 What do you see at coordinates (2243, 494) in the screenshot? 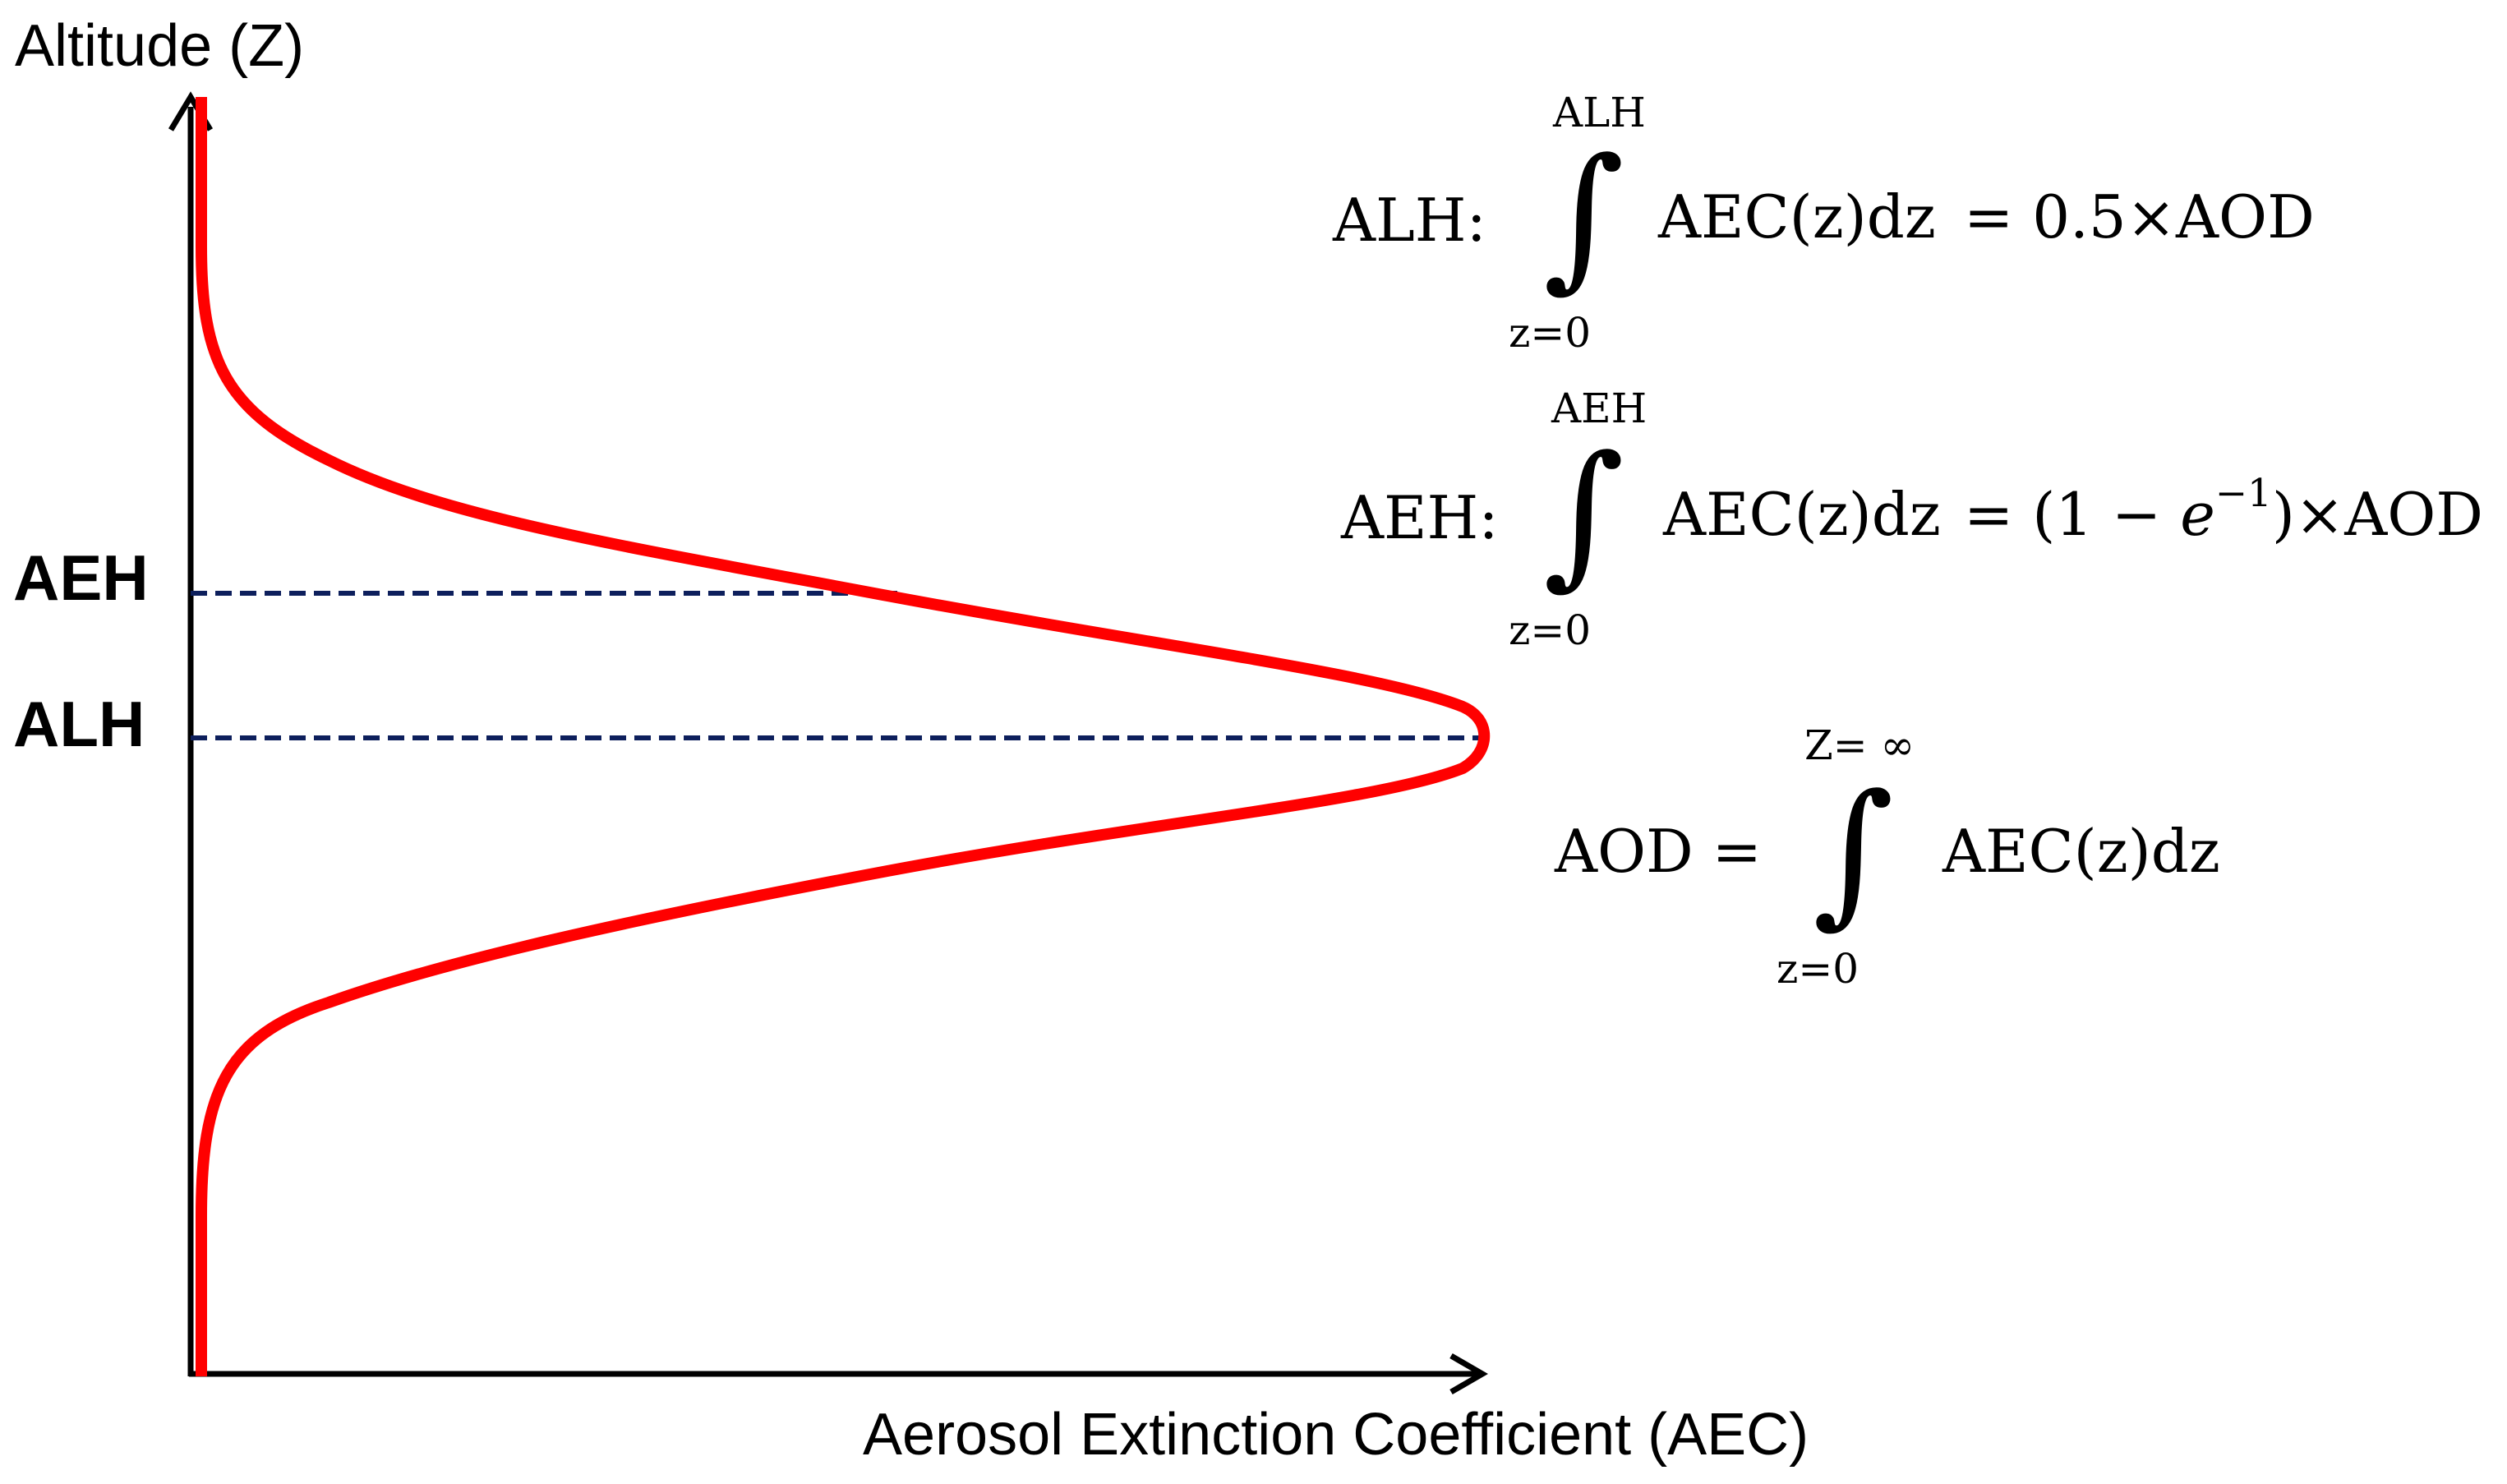
I see `aeh-rhs-exponent: −1` at bounding box center [2243, 494].